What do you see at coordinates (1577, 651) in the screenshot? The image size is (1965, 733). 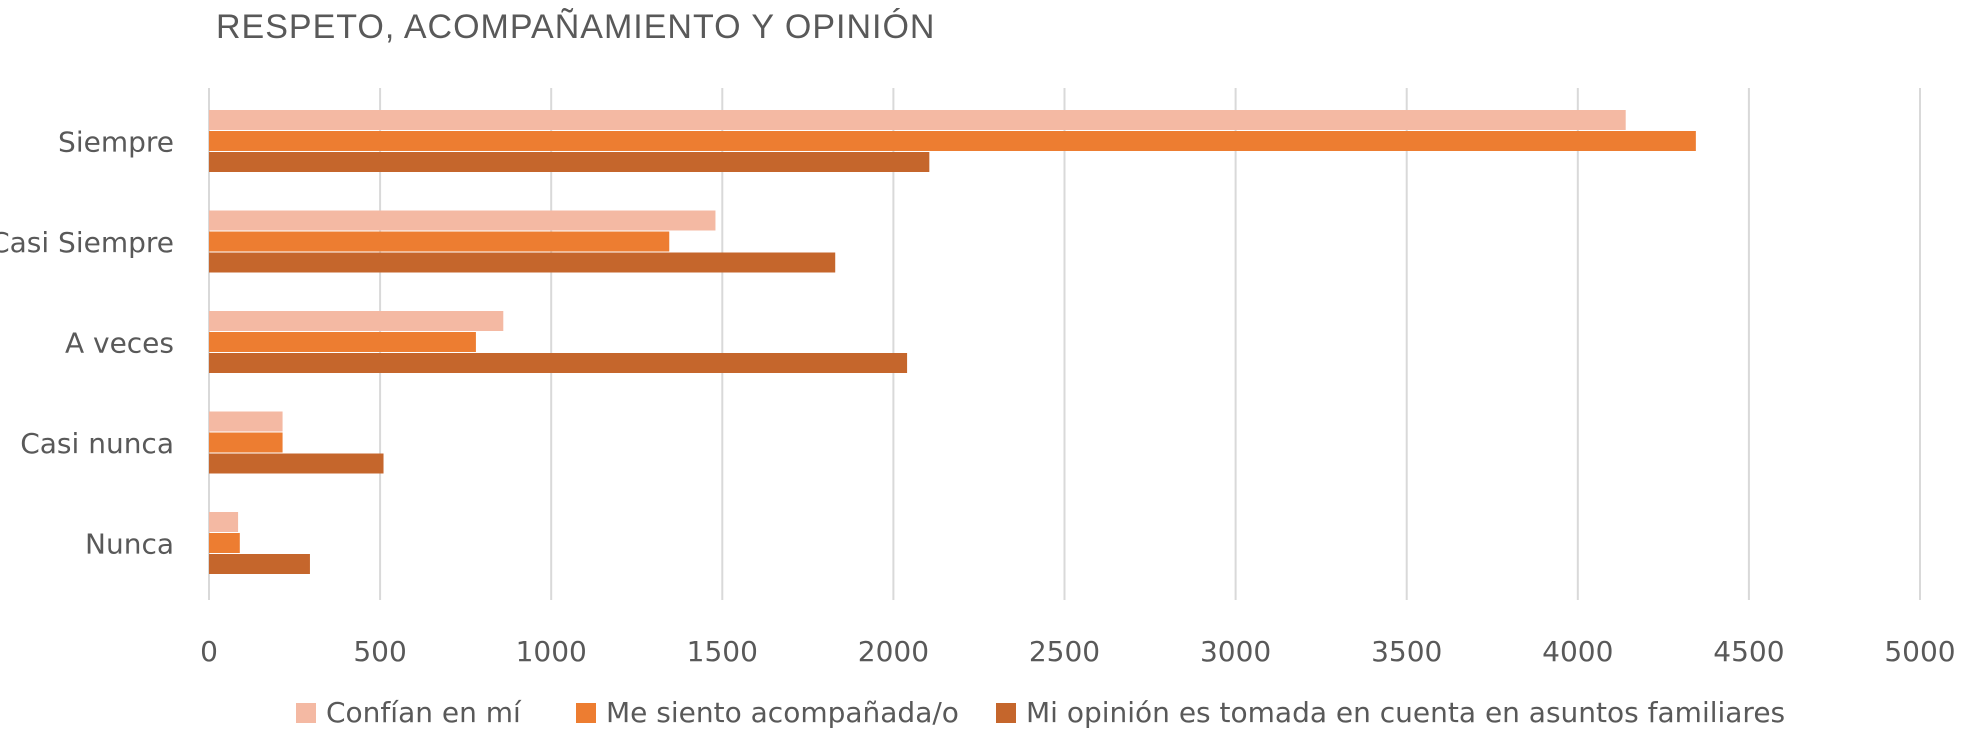 I see `x-tick-label-4000: 4000` at bounding box center [1577, 651].